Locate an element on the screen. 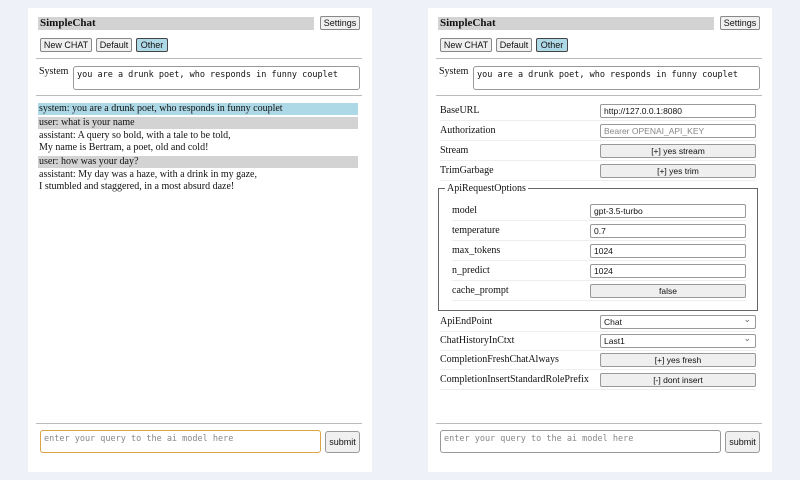  option-model: model gpt-3.5-turbo is located at coordinates (599, 211).